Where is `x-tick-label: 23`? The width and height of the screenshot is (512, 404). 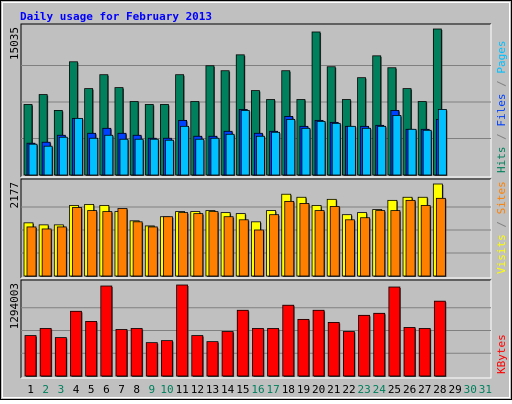 x-tick-label: 23 is located at coordinates (364, 389).